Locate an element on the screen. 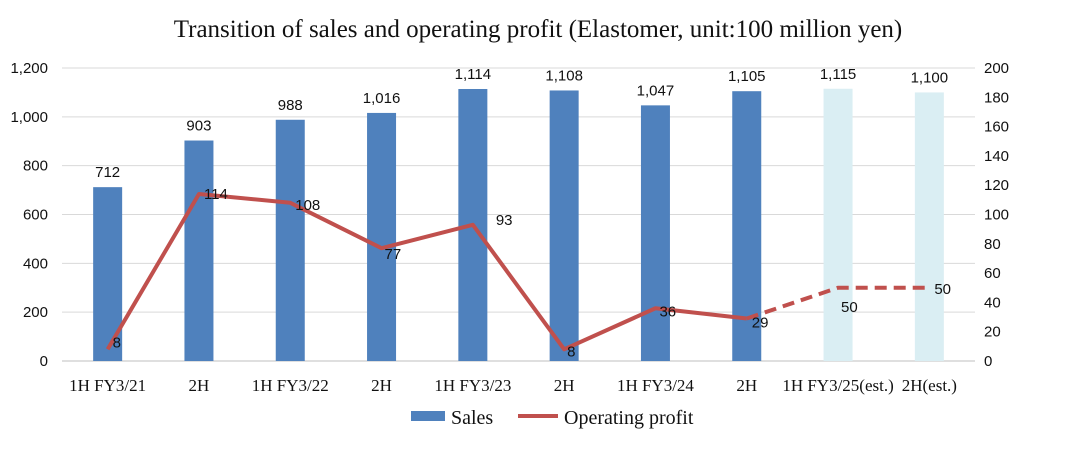 The height and width of the screenshot is (457, 1077). x-tick-label: 1H FY3/21 is located at coordinates (107, 385).